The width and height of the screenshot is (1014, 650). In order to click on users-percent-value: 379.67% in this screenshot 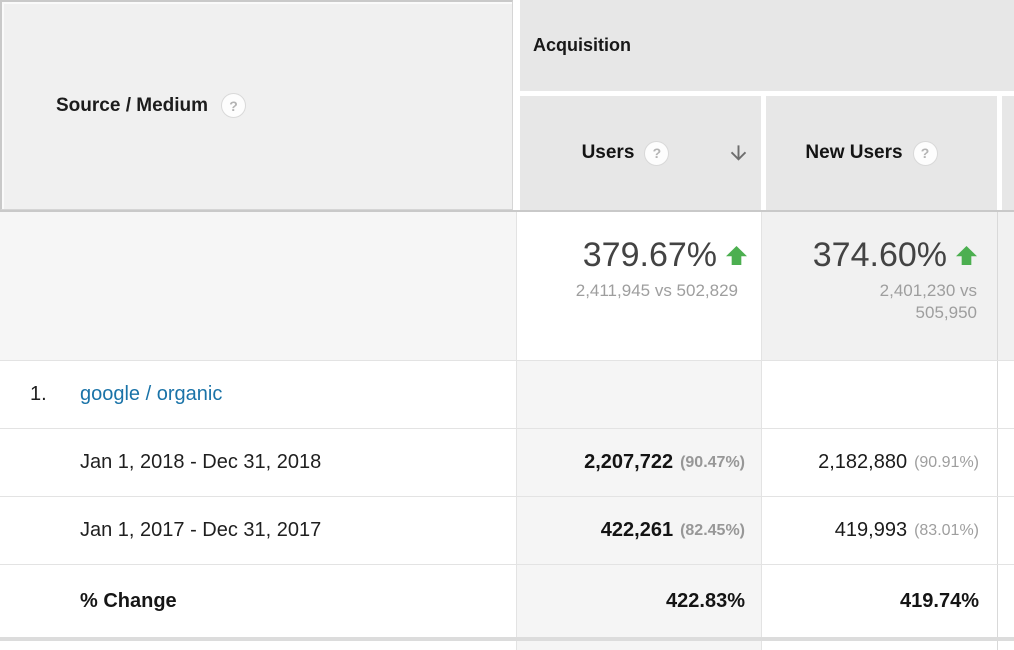, I will do `click(649, 255)`.